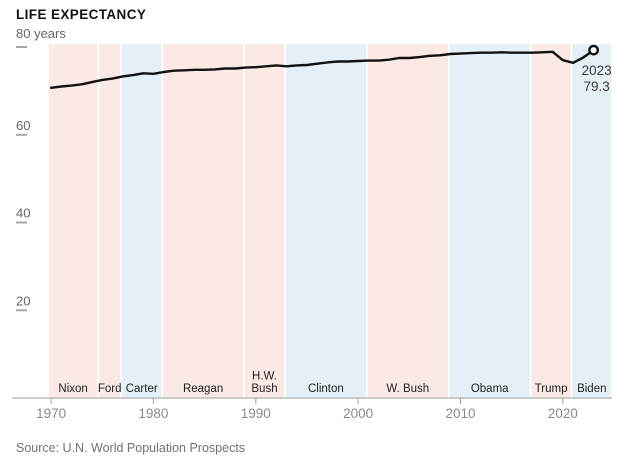  I want to click on x-tick-label-1990: 1990, so click(256, 413).